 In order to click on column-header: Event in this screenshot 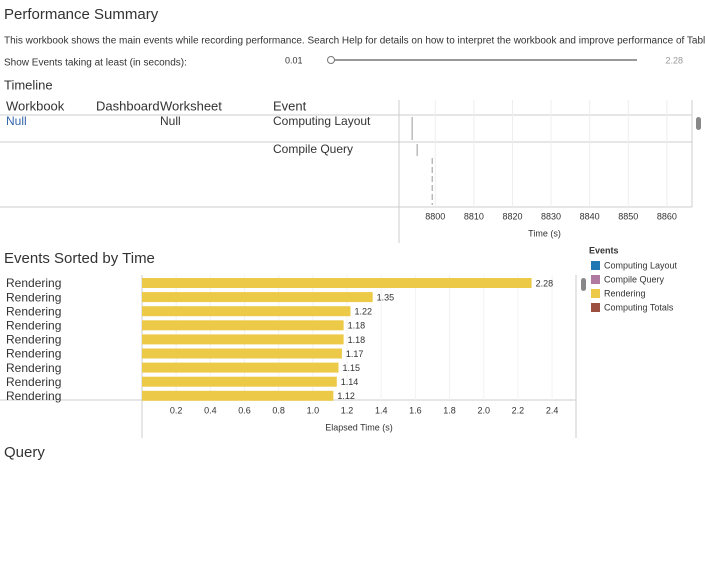, I will do `click(290, 105)`.